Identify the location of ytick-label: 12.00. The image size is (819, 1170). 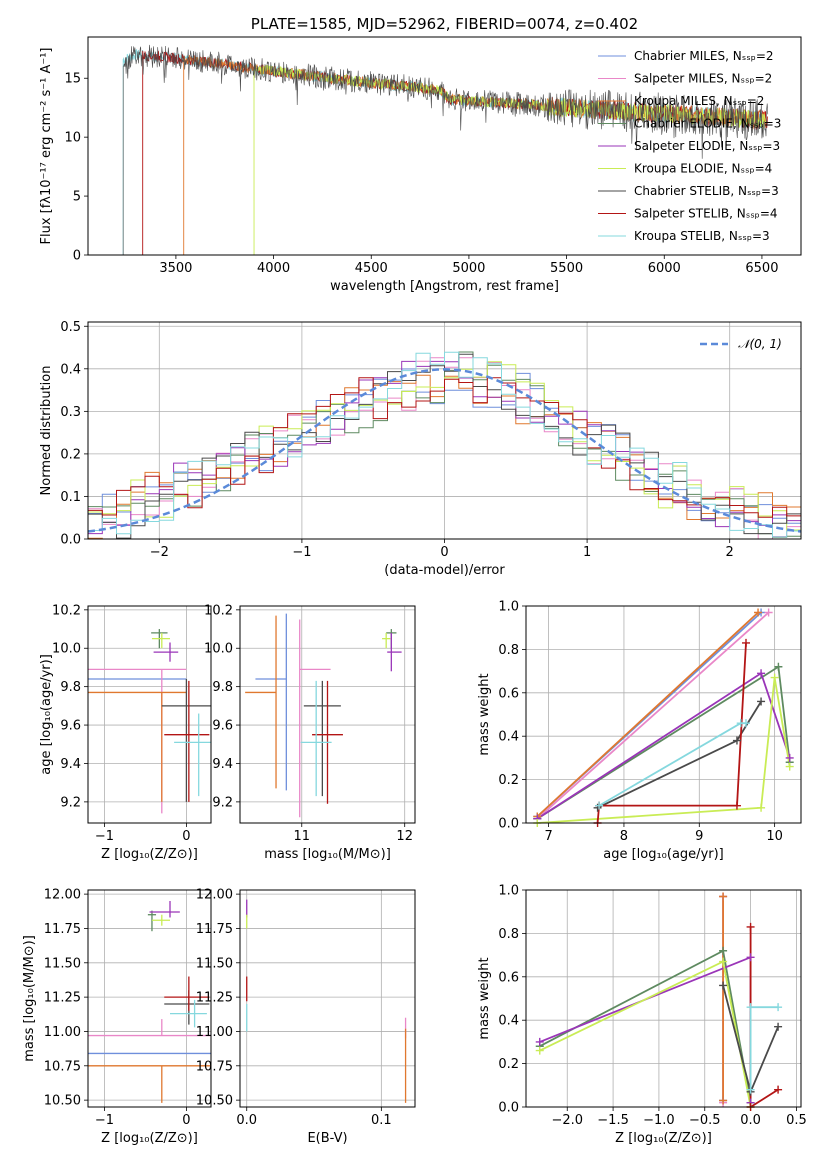
(62, 895).